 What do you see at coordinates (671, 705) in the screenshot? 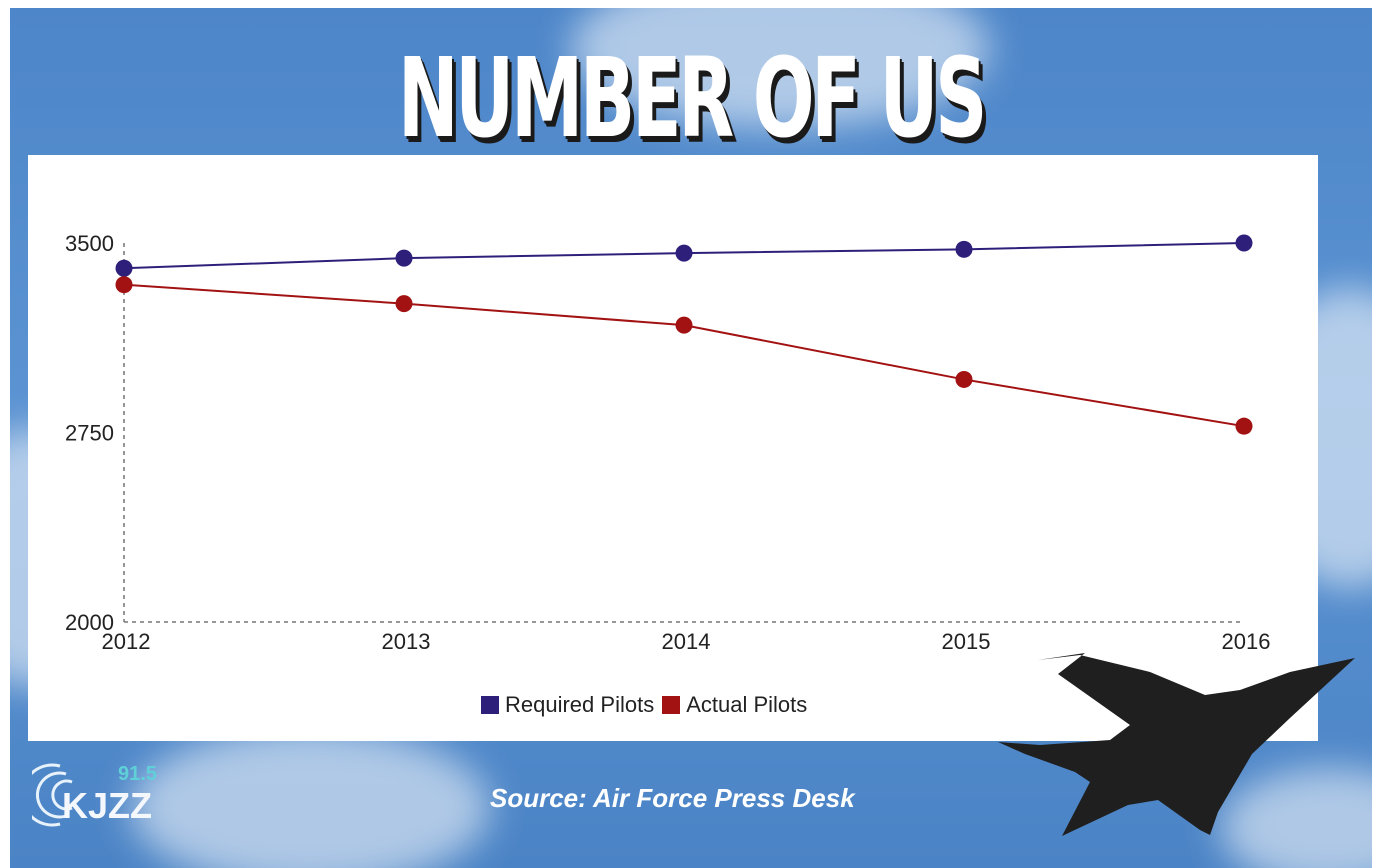
I see `legend-swatch-actual` at bounding box center [671, 705].